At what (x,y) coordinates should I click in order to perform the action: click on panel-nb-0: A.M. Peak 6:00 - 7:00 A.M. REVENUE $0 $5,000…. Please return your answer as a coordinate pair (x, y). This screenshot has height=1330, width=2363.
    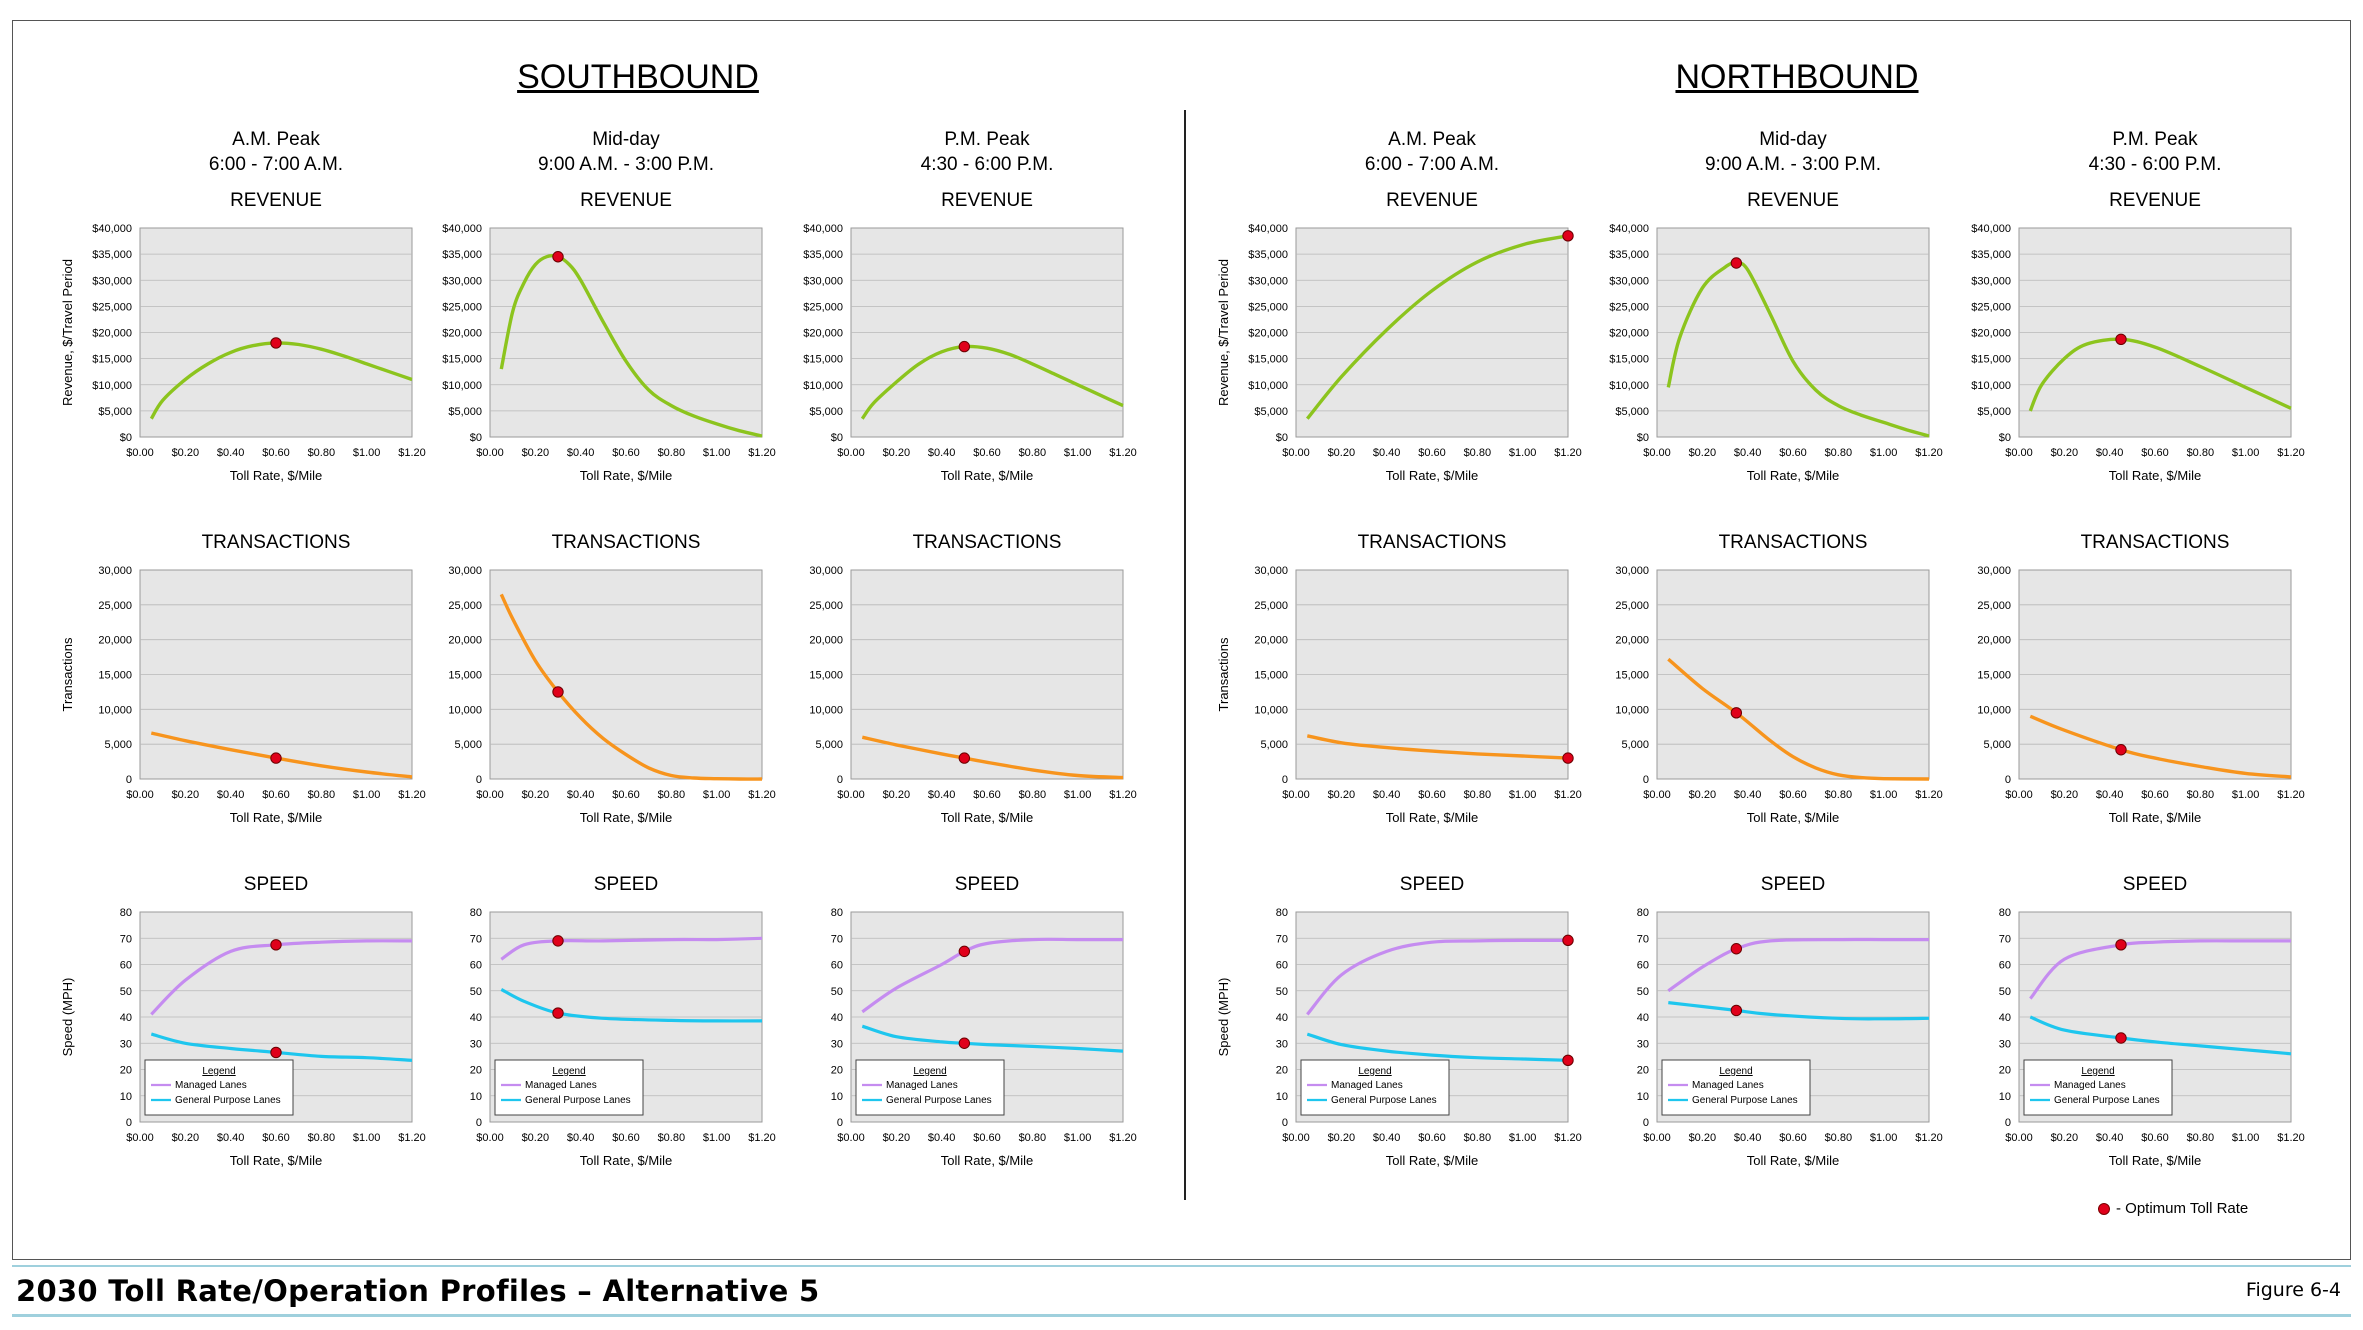
    Looking at the image, I should click on (1399, 648).